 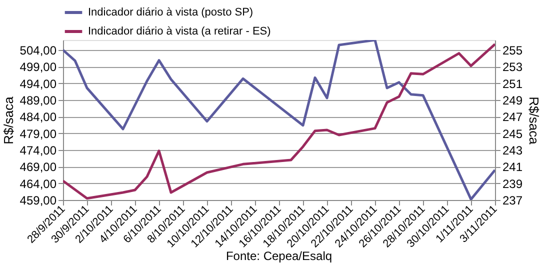 I want to click on y2-tick-label: 247, so click(x=512, y=117).